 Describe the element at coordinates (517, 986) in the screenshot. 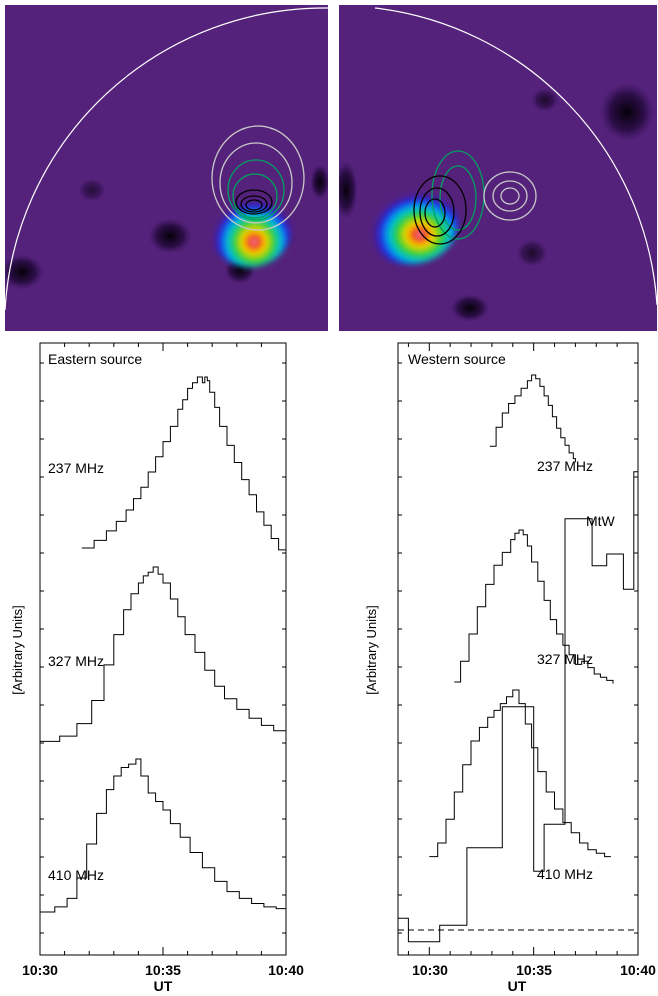

I see `western-x-axis-label: UT` at that location.